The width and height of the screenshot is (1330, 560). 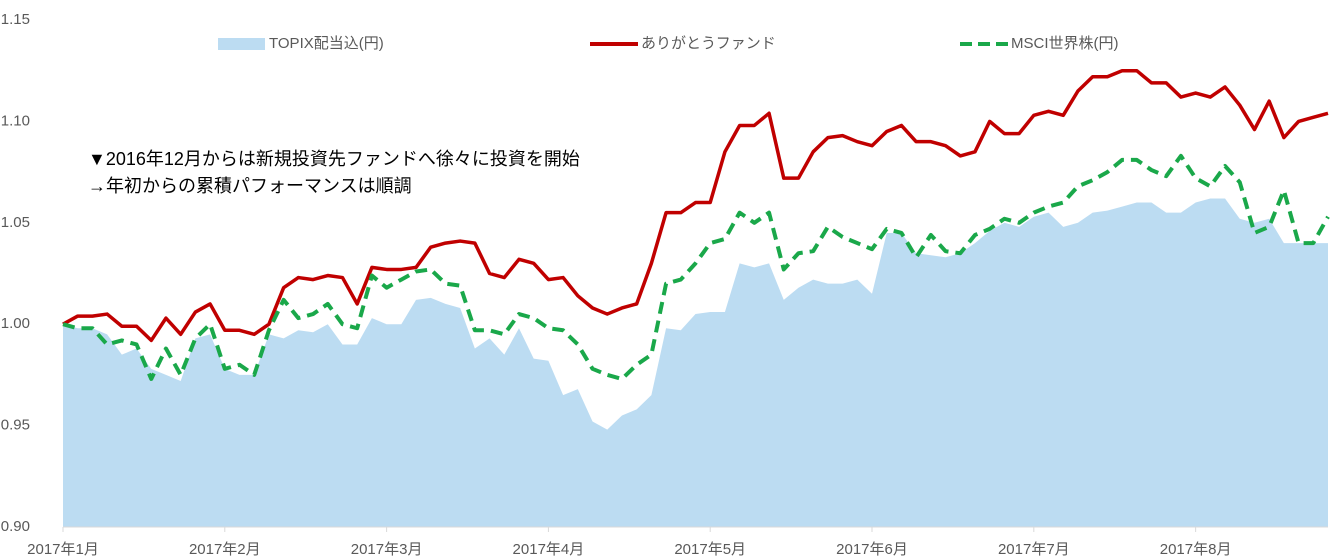 I want to click on y-tick-label: 1.15, so click(x=15, y=19).